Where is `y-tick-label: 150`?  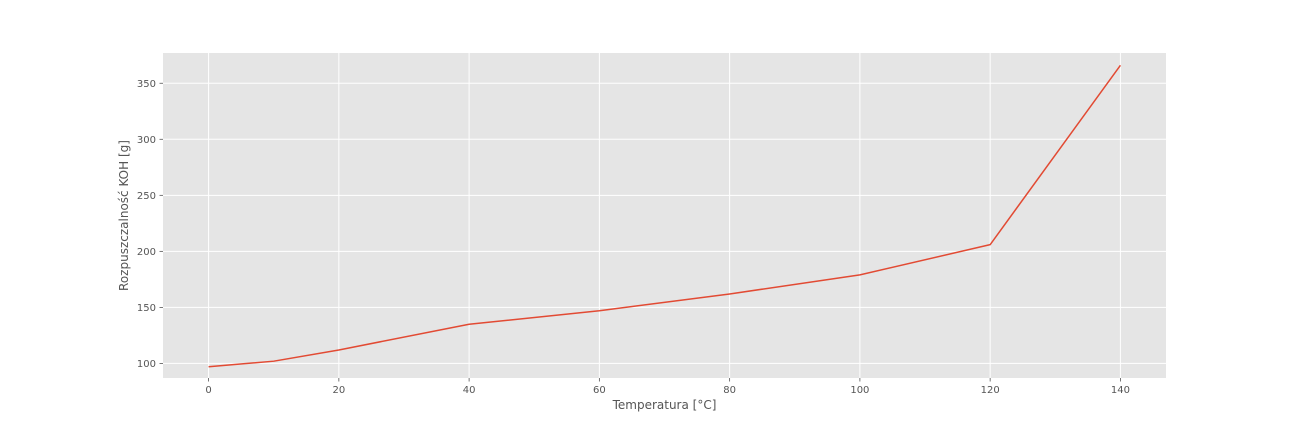
y-tick-label: 150 is located at coordinates (146, 308).